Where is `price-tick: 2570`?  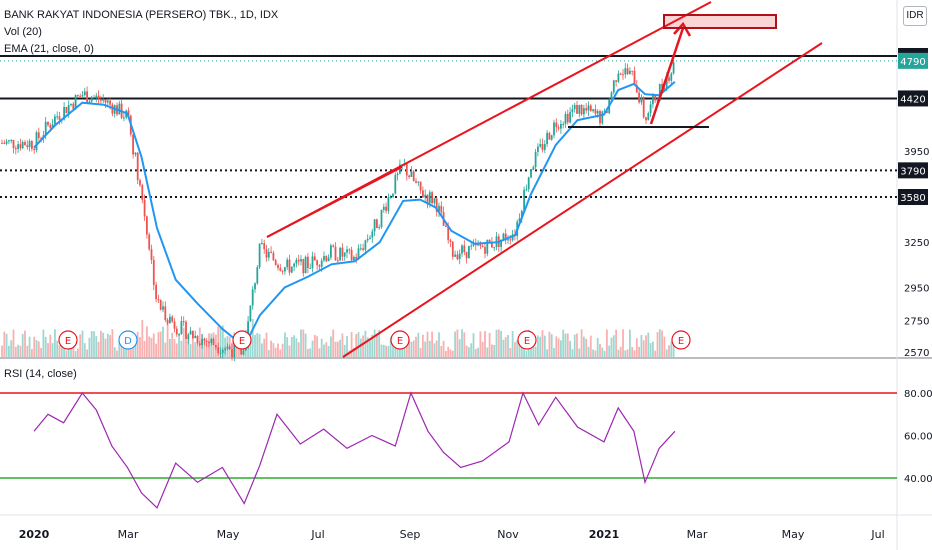 price-tick: 2570 is located at coordinates (916, 353).